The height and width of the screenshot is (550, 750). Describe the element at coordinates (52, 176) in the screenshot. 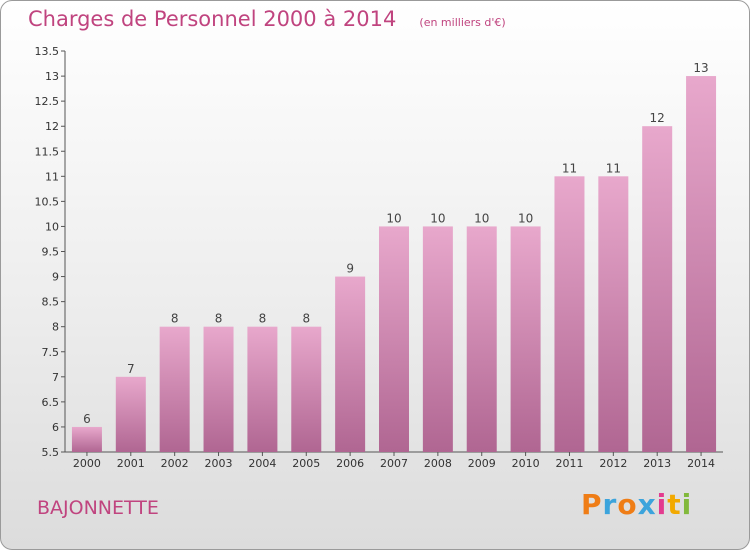

I see `y-tick-label: 11` at that location.